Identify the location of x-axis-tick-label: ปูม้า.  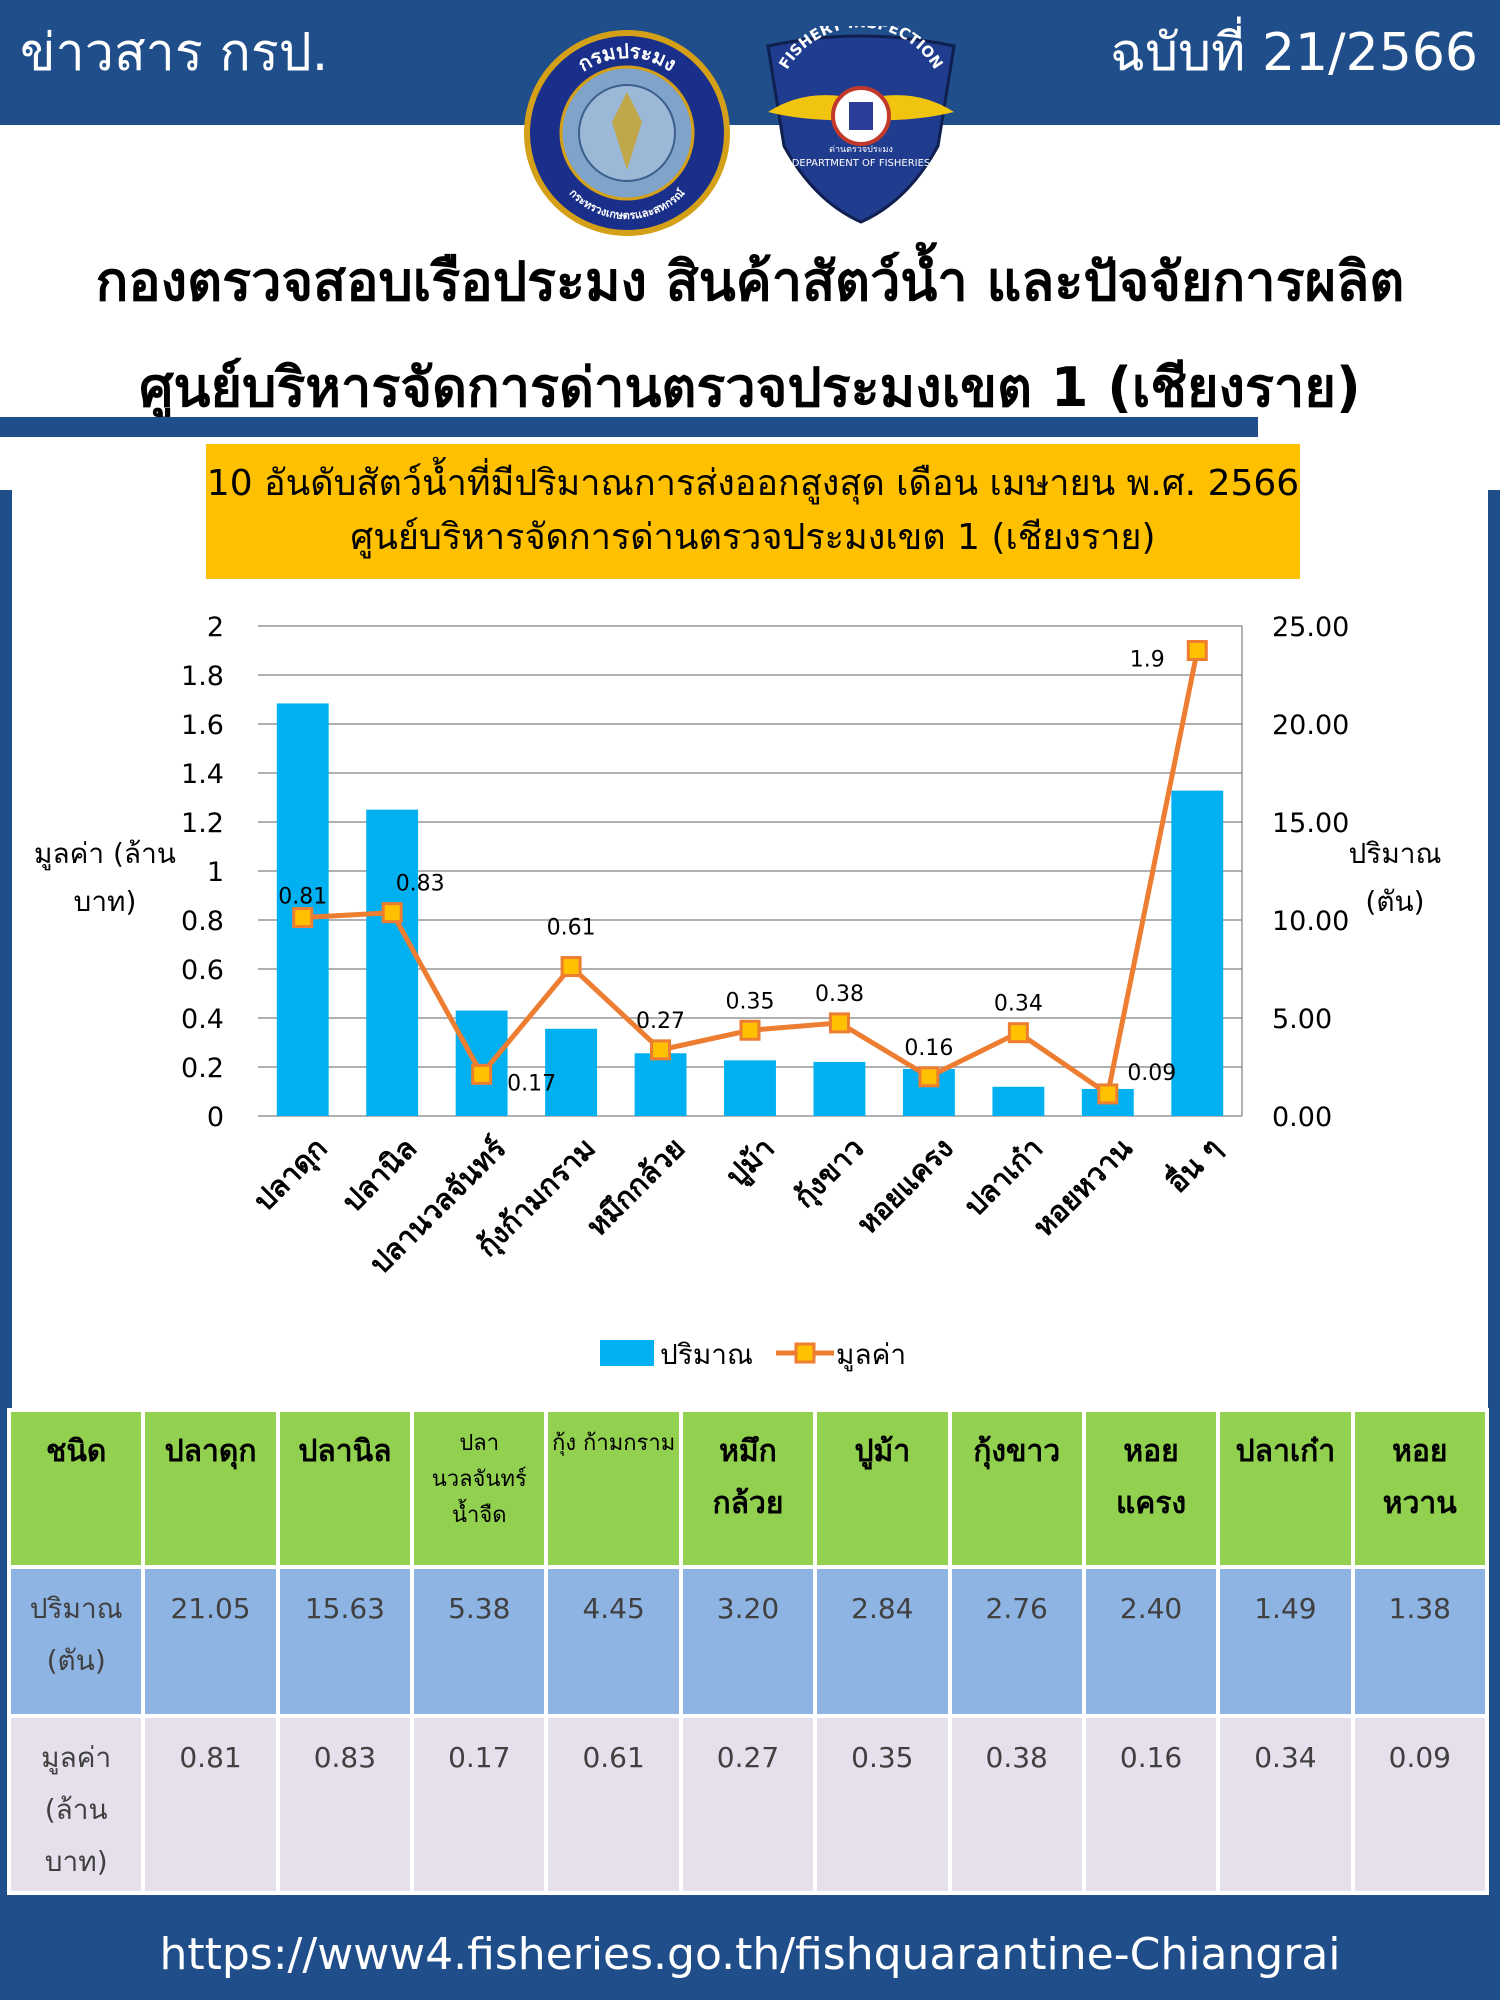
(750, 1162).